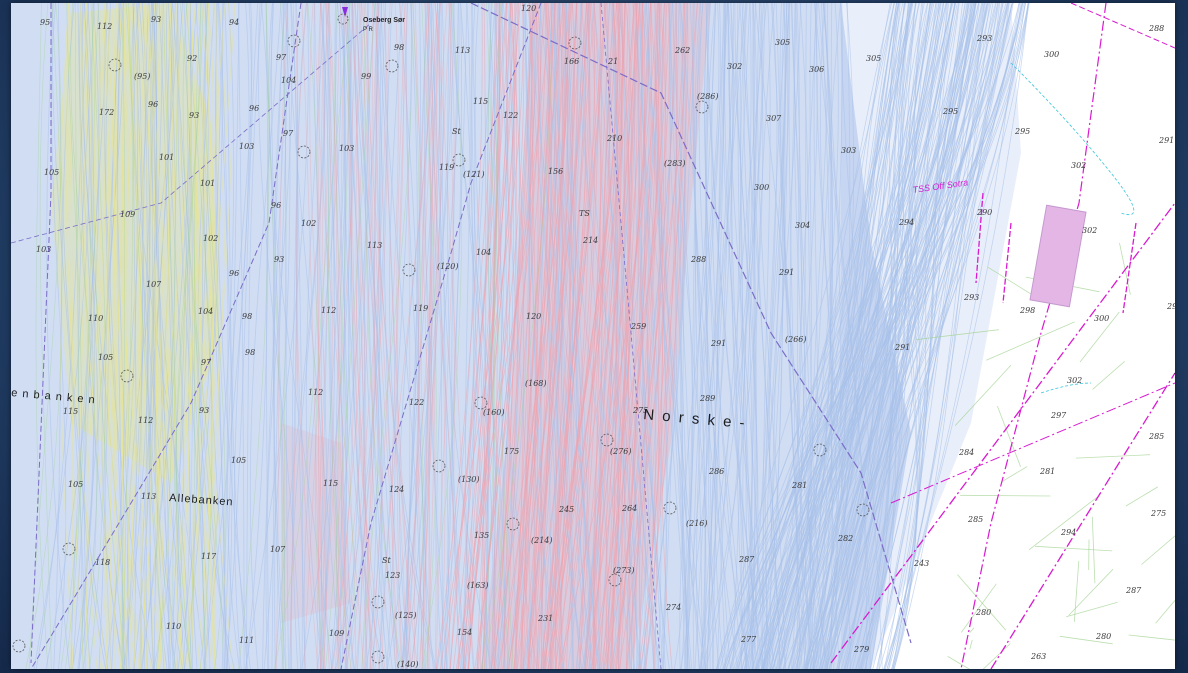 The image size is (1188, 673). Describe the element at coordinates (166, 157) in the screenshot. I see `depth-sounding: 101` at that location.